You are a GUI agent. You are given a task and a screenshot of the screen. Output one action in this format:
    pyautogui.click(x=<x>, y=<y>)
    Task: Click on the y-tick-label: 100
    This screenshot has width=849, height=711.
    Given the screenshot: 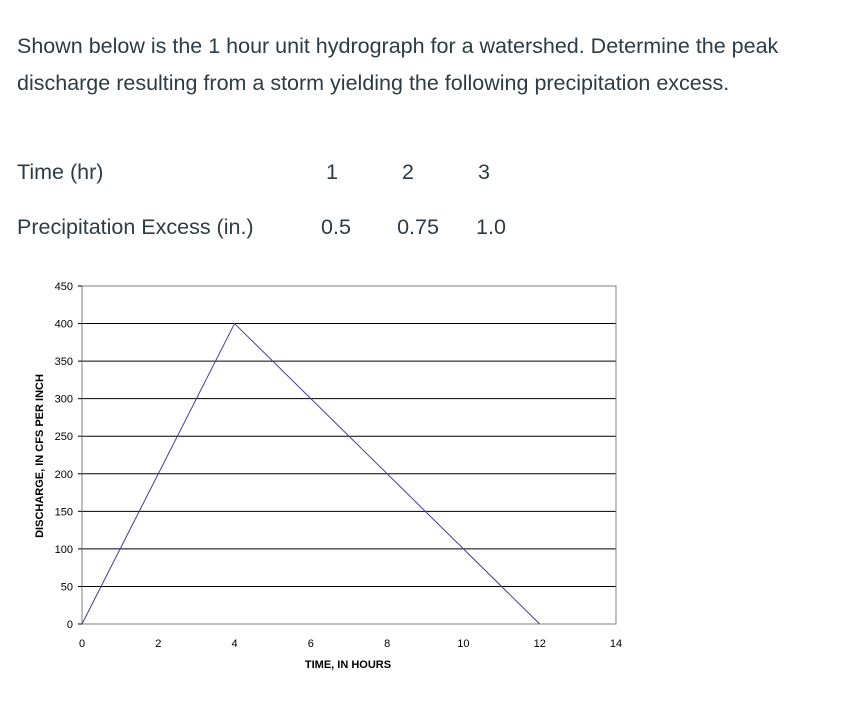 What is the action you would take?
    pyautogui.click(x=64, y=550)
    